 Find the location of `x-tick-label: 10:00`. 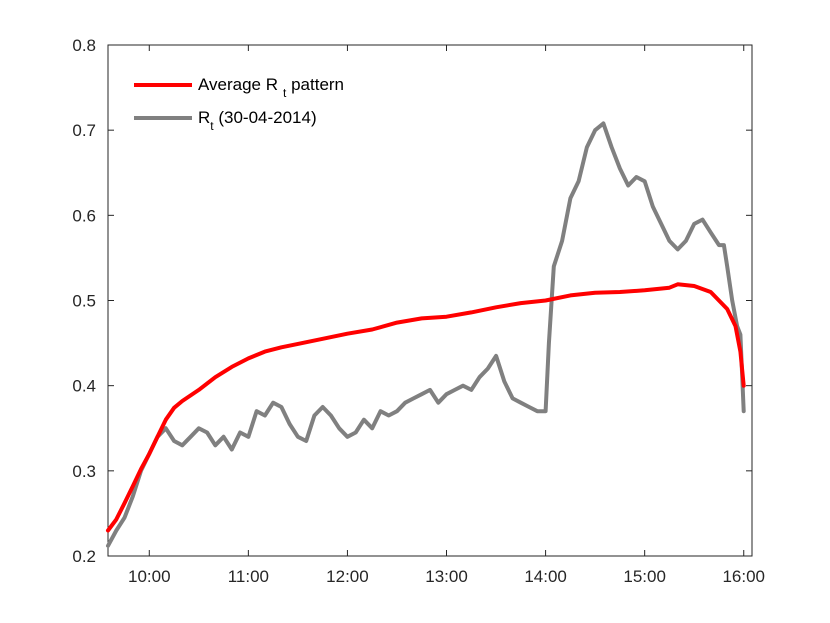

x-tick-label: 10:00 is located at coordinates (149, 576).